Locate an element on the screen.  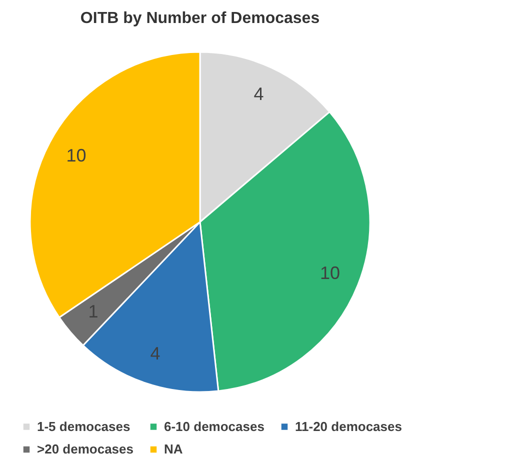
legend-label: >20 democases is located at coordinates (85, 449).